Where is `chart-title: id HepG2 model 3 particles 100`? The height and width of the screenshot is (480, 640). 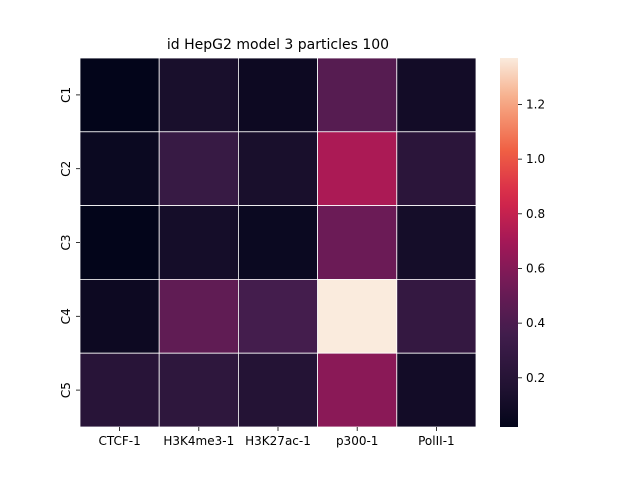
chart-title: id HepG2 model 3 particles 100 is located at coordinates (278, 45).